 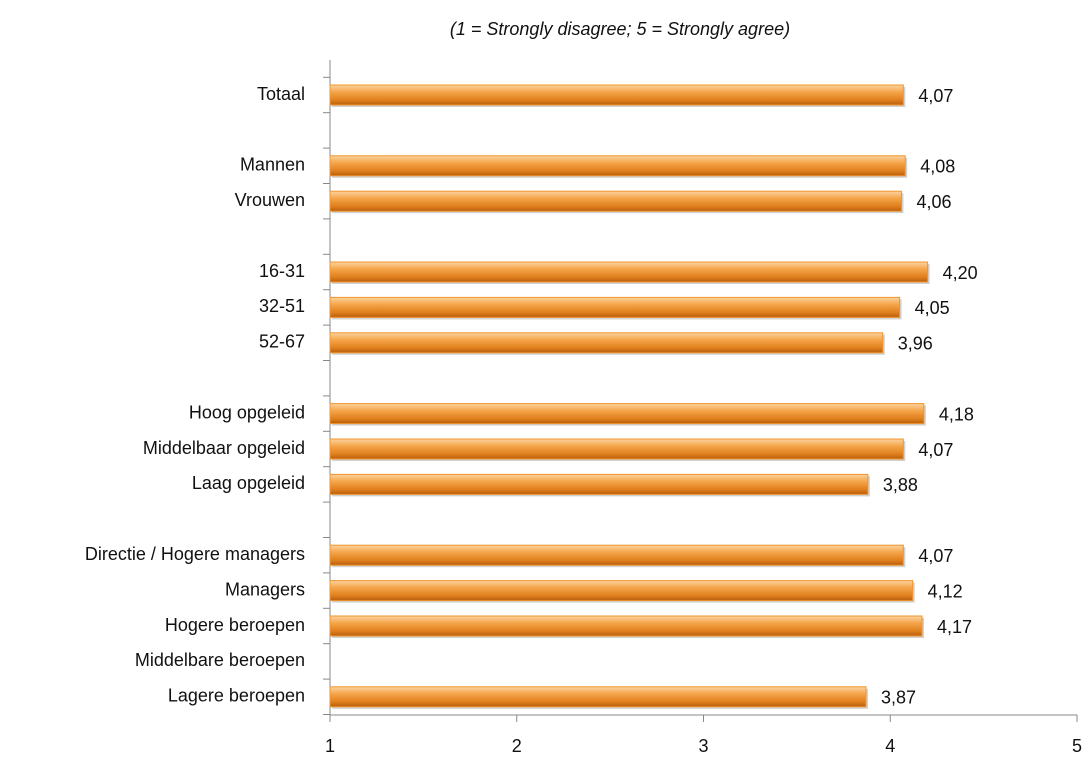 What do you see at coordinates (265, 589) in the screenshot?
I see `y-tick-label: Managers` at bounding box center [265, 589].